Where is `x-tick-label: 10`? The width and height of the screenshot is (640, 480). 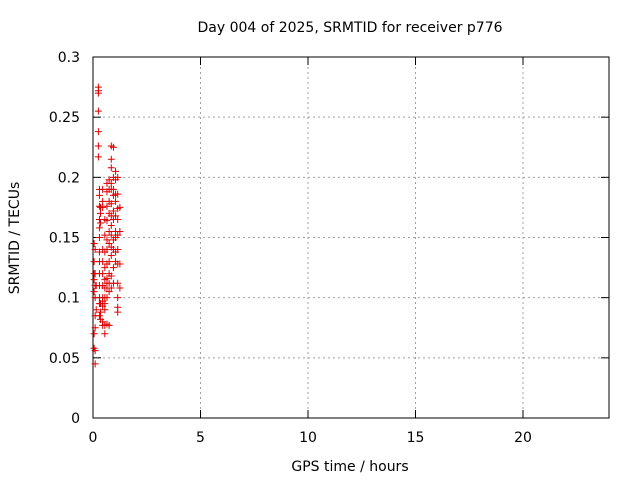
x-tick-label: 10 is located at coordinates (308, 438).